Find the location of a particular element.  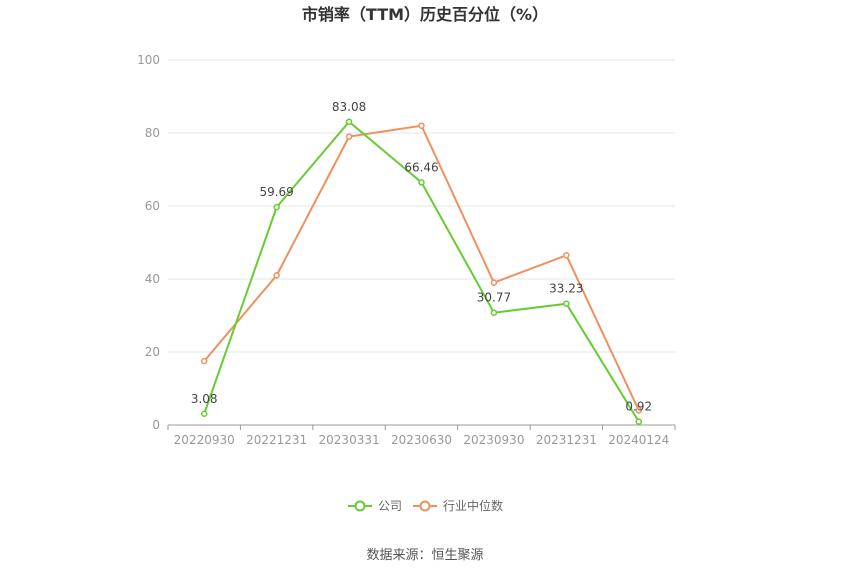

legend-label: 公司 is located at coordinates (390, 506).